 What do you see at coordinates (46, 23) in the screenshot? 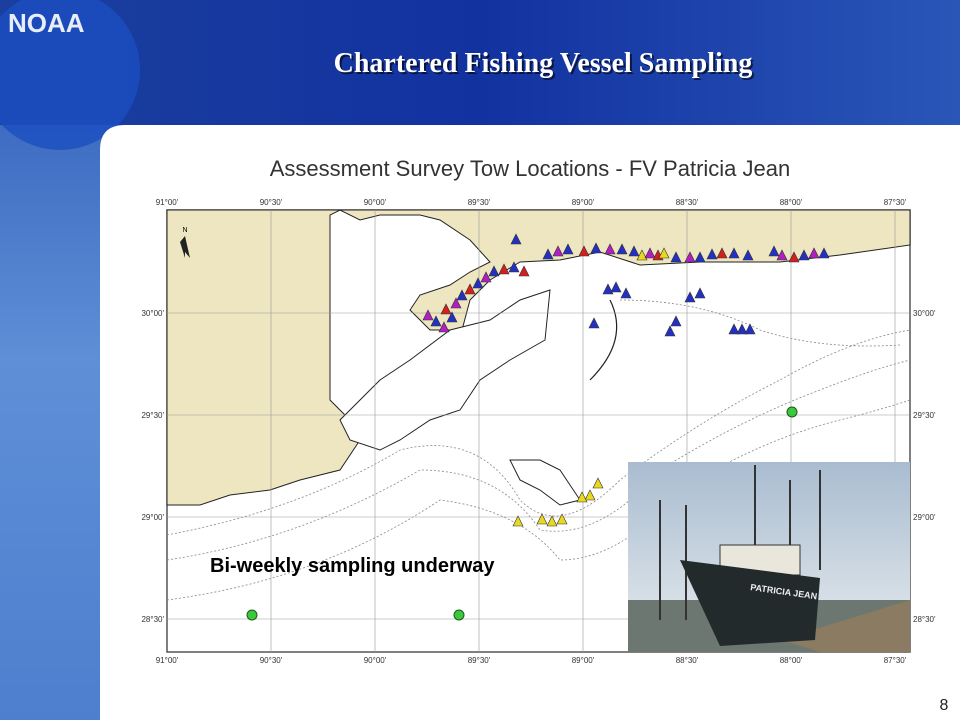
I see `logo-text: NOAA` at bounding box center [46, 23].